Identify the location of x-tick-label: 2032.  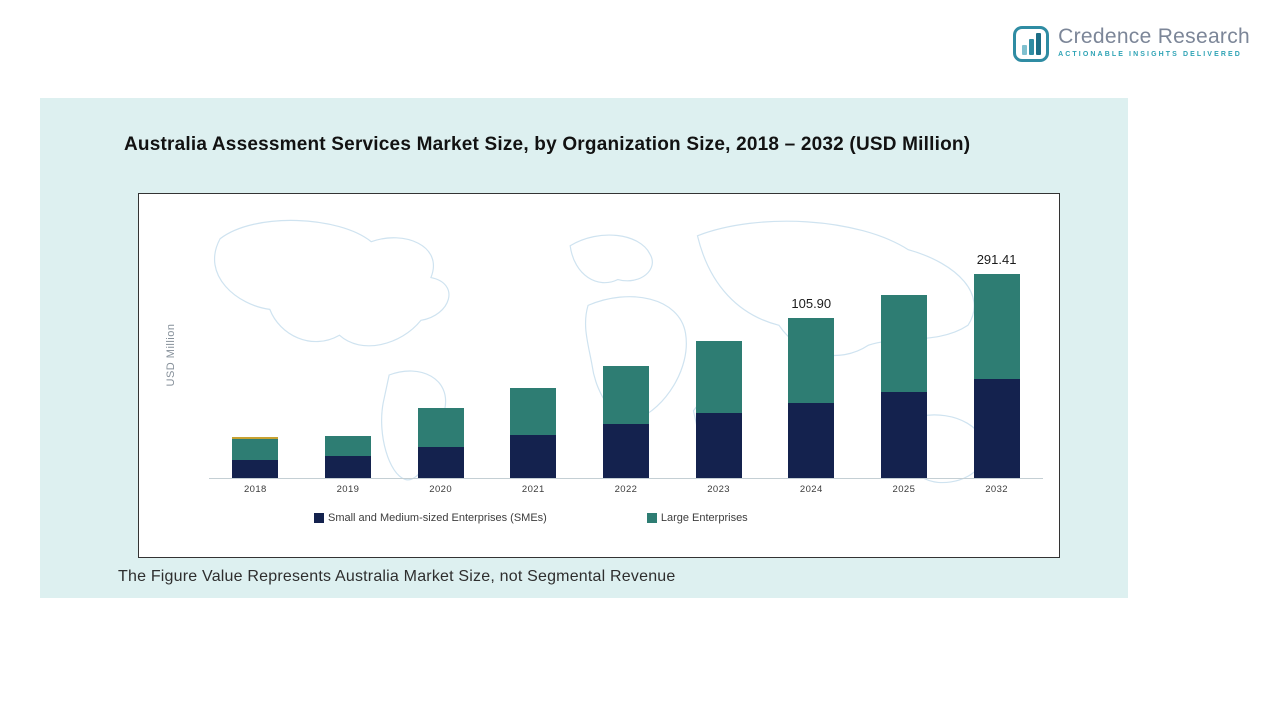
(996, 489).